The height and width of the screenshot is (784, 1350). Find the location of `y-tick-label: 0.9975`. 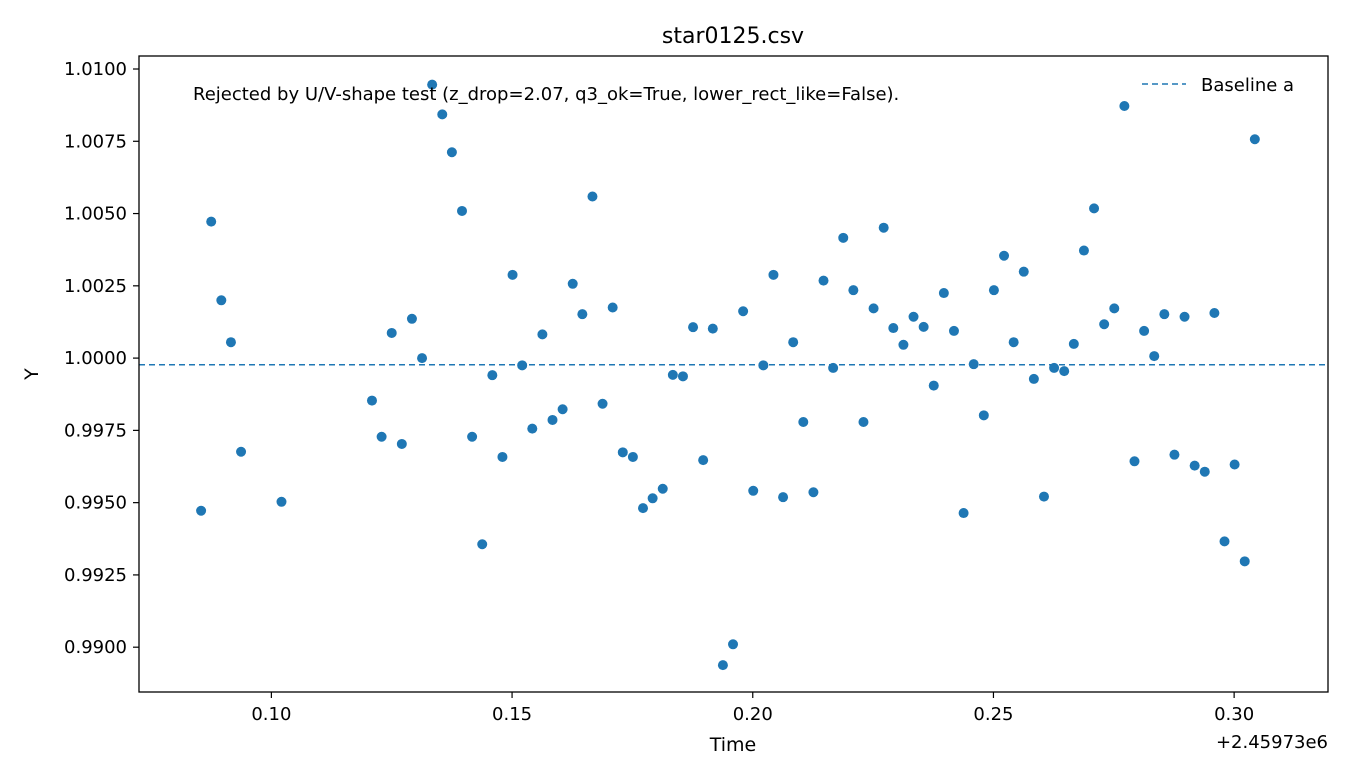

y-tick-label: 0.9975 is located at coordinates (95, 430).